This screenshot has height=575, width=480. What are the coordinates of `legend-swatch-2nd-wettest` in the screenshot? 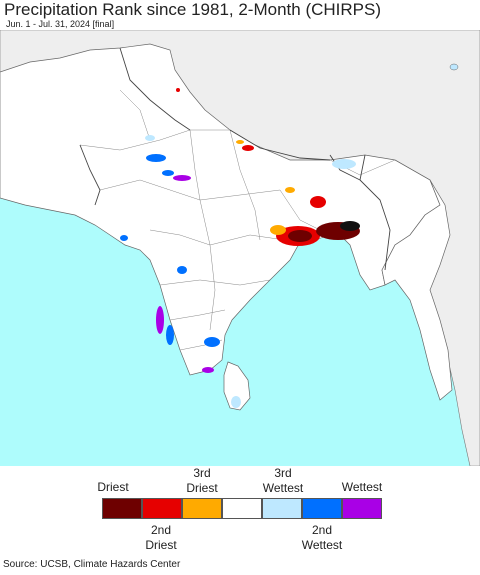 It's located at (322, 508).